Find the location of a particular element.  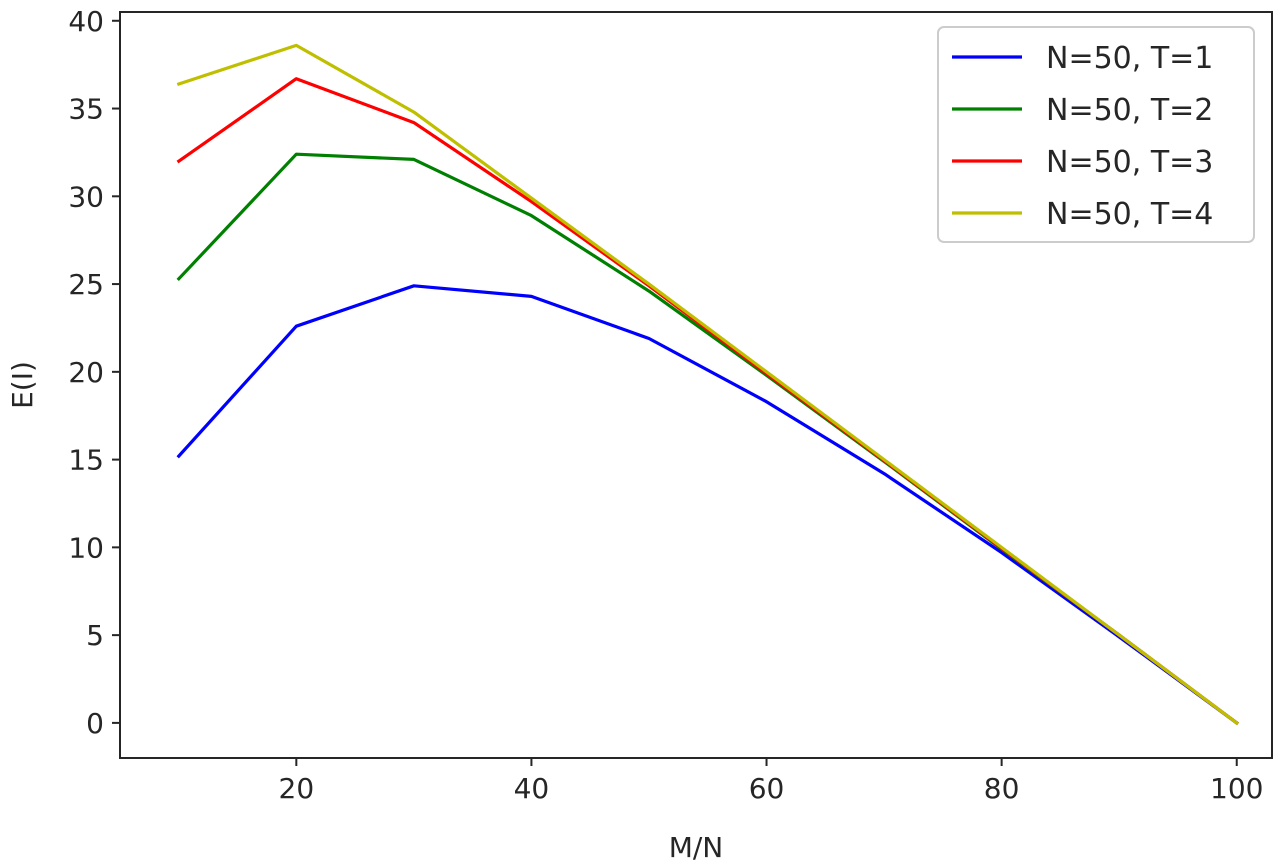

y-tick-label: 35 is located at coordinates (86, 109).